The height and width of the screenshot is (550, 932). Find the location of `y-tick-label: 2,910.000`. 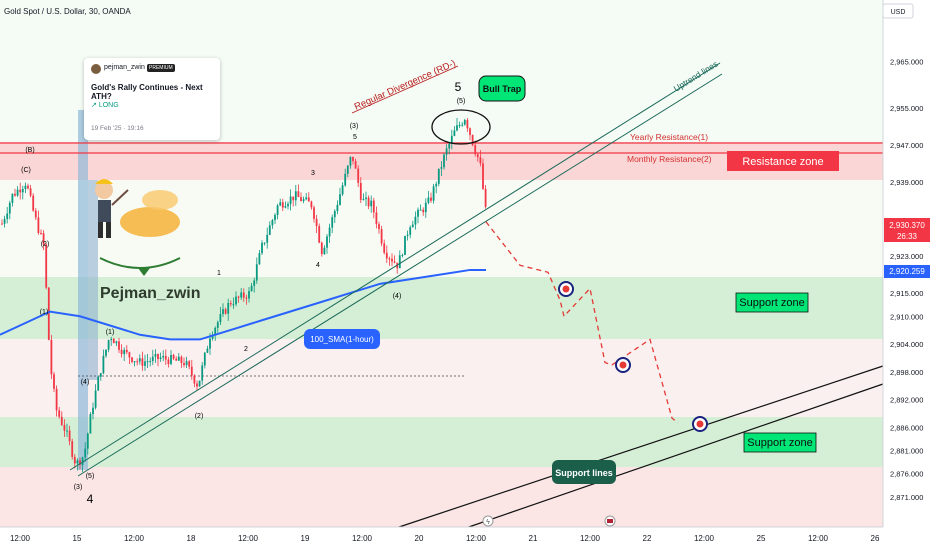

y-tick-label: 2,910.000 is located at coordinates (906, 316).